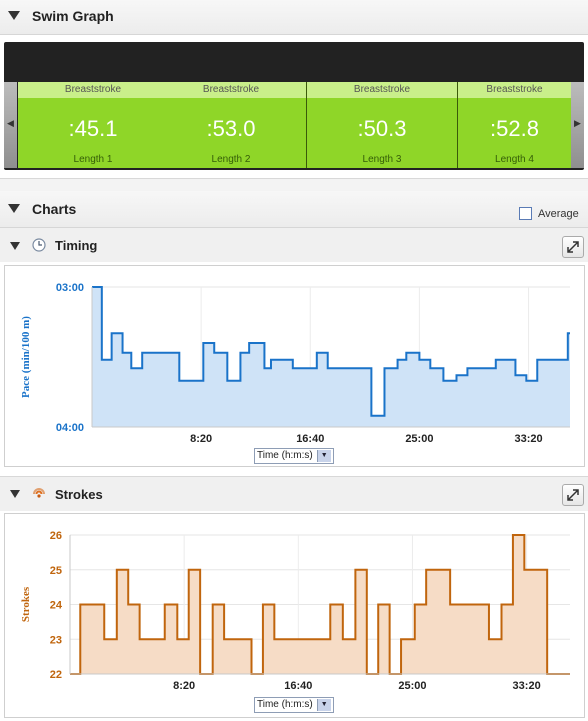  What do you see at coordinates (525, 213) in the screenshot?
I see `average-checkbox` at bounding box center [525, 213].